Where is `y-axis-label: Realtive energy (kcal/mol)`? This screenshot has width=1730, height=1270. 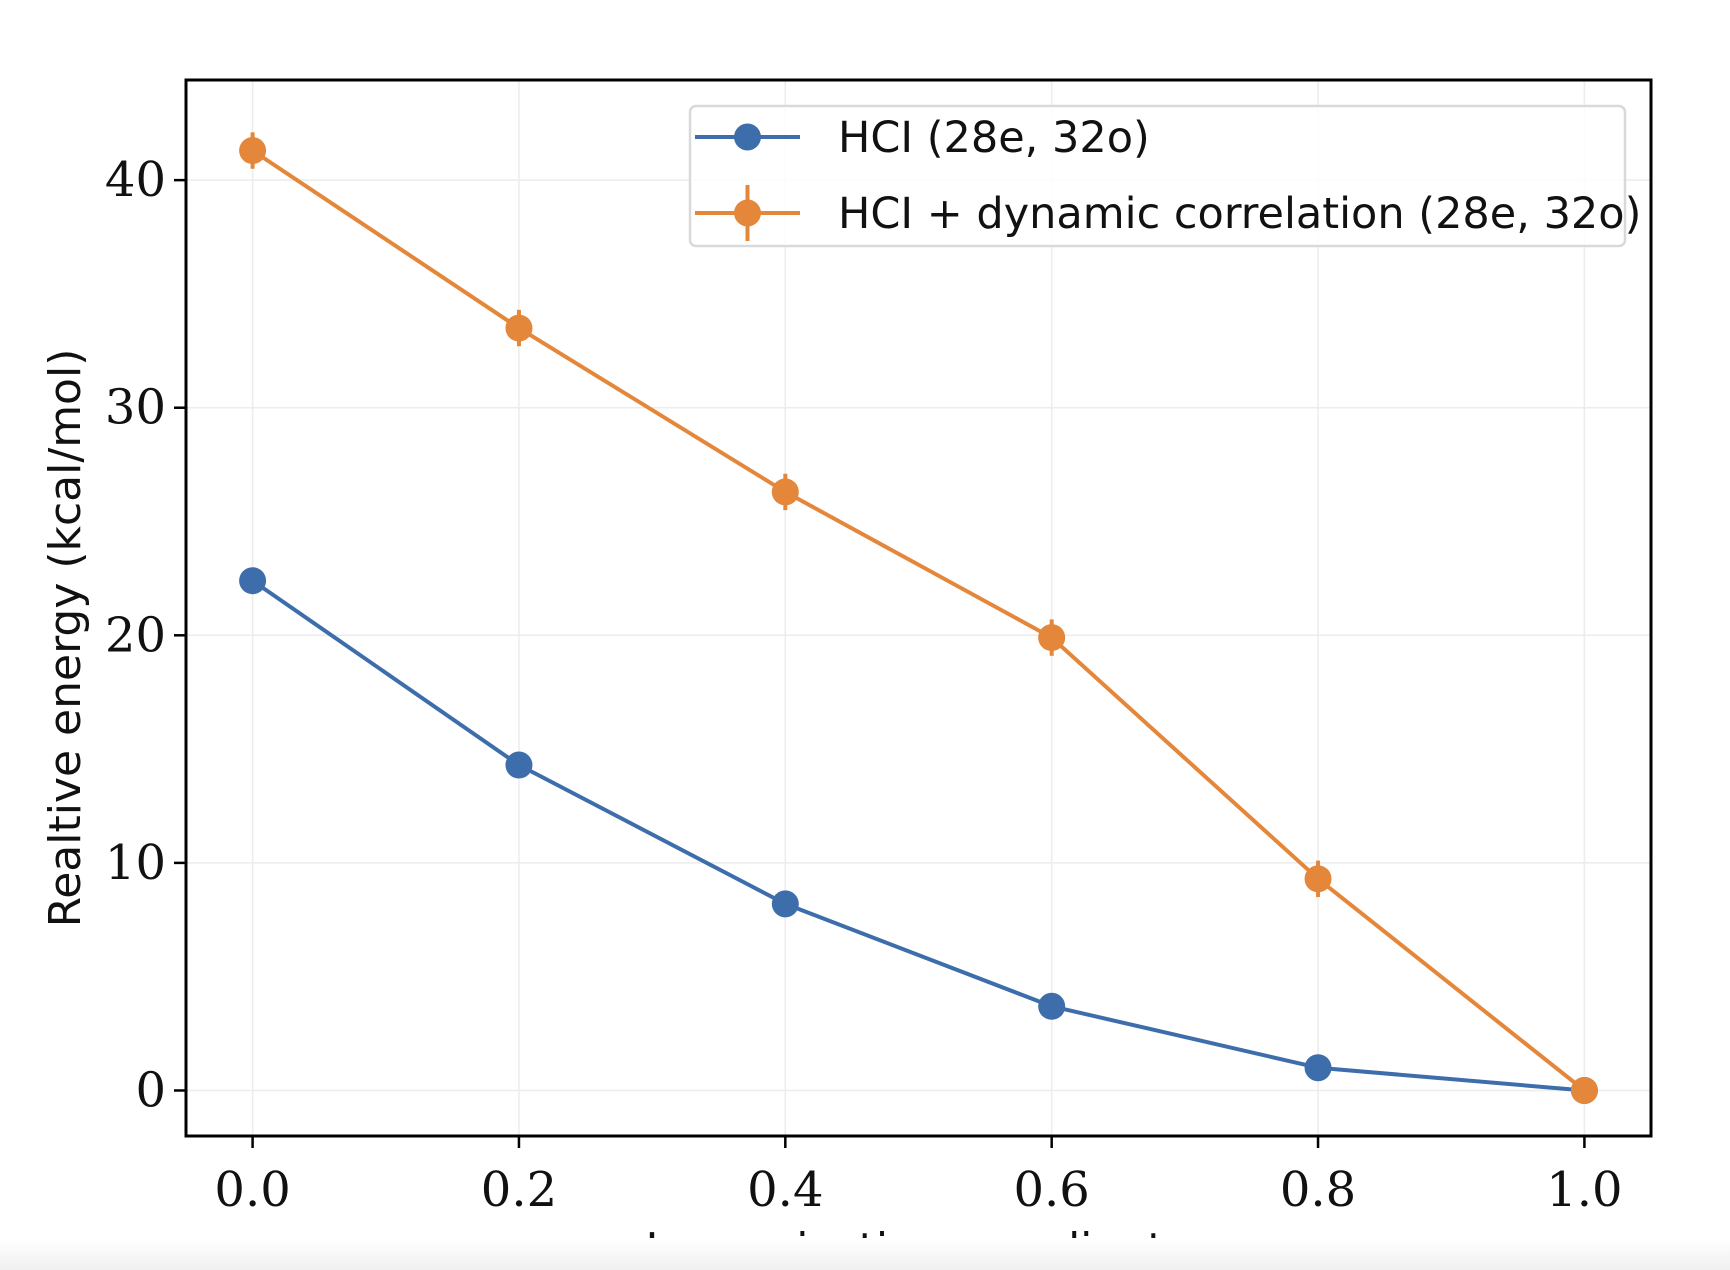 y-axis-label: Realtive energy (kcal/mol) is located at coordinates (65, 638).